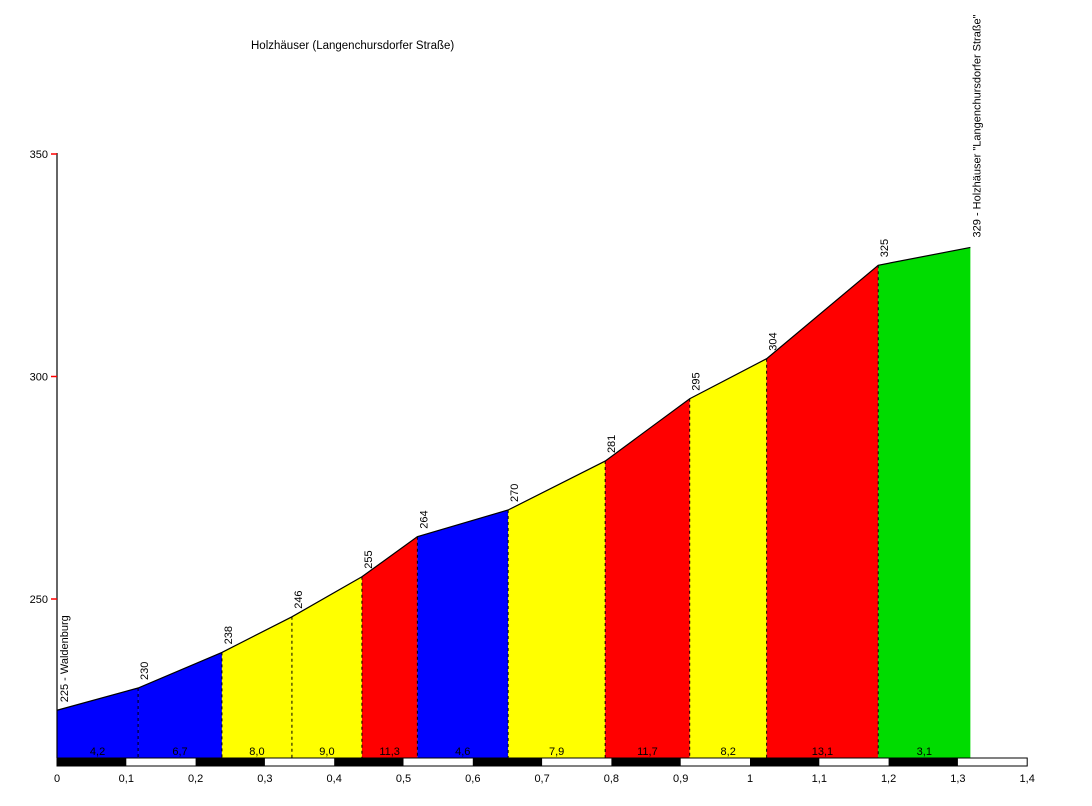 The height and width of the screenshot is (806, 1092). What do you see at coordinates (145, 671) in the screenshot?
I see `elevation-label: 230` at bounding box center [145, 671].